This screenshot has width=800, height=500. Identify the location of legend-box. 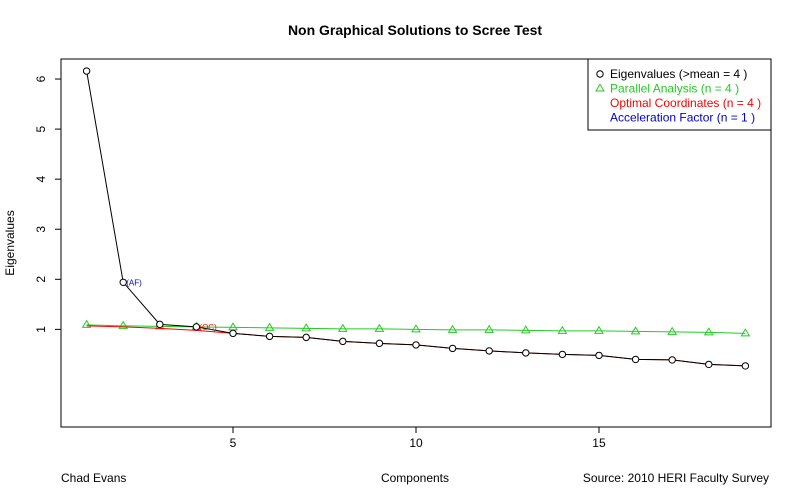
(679, 94).